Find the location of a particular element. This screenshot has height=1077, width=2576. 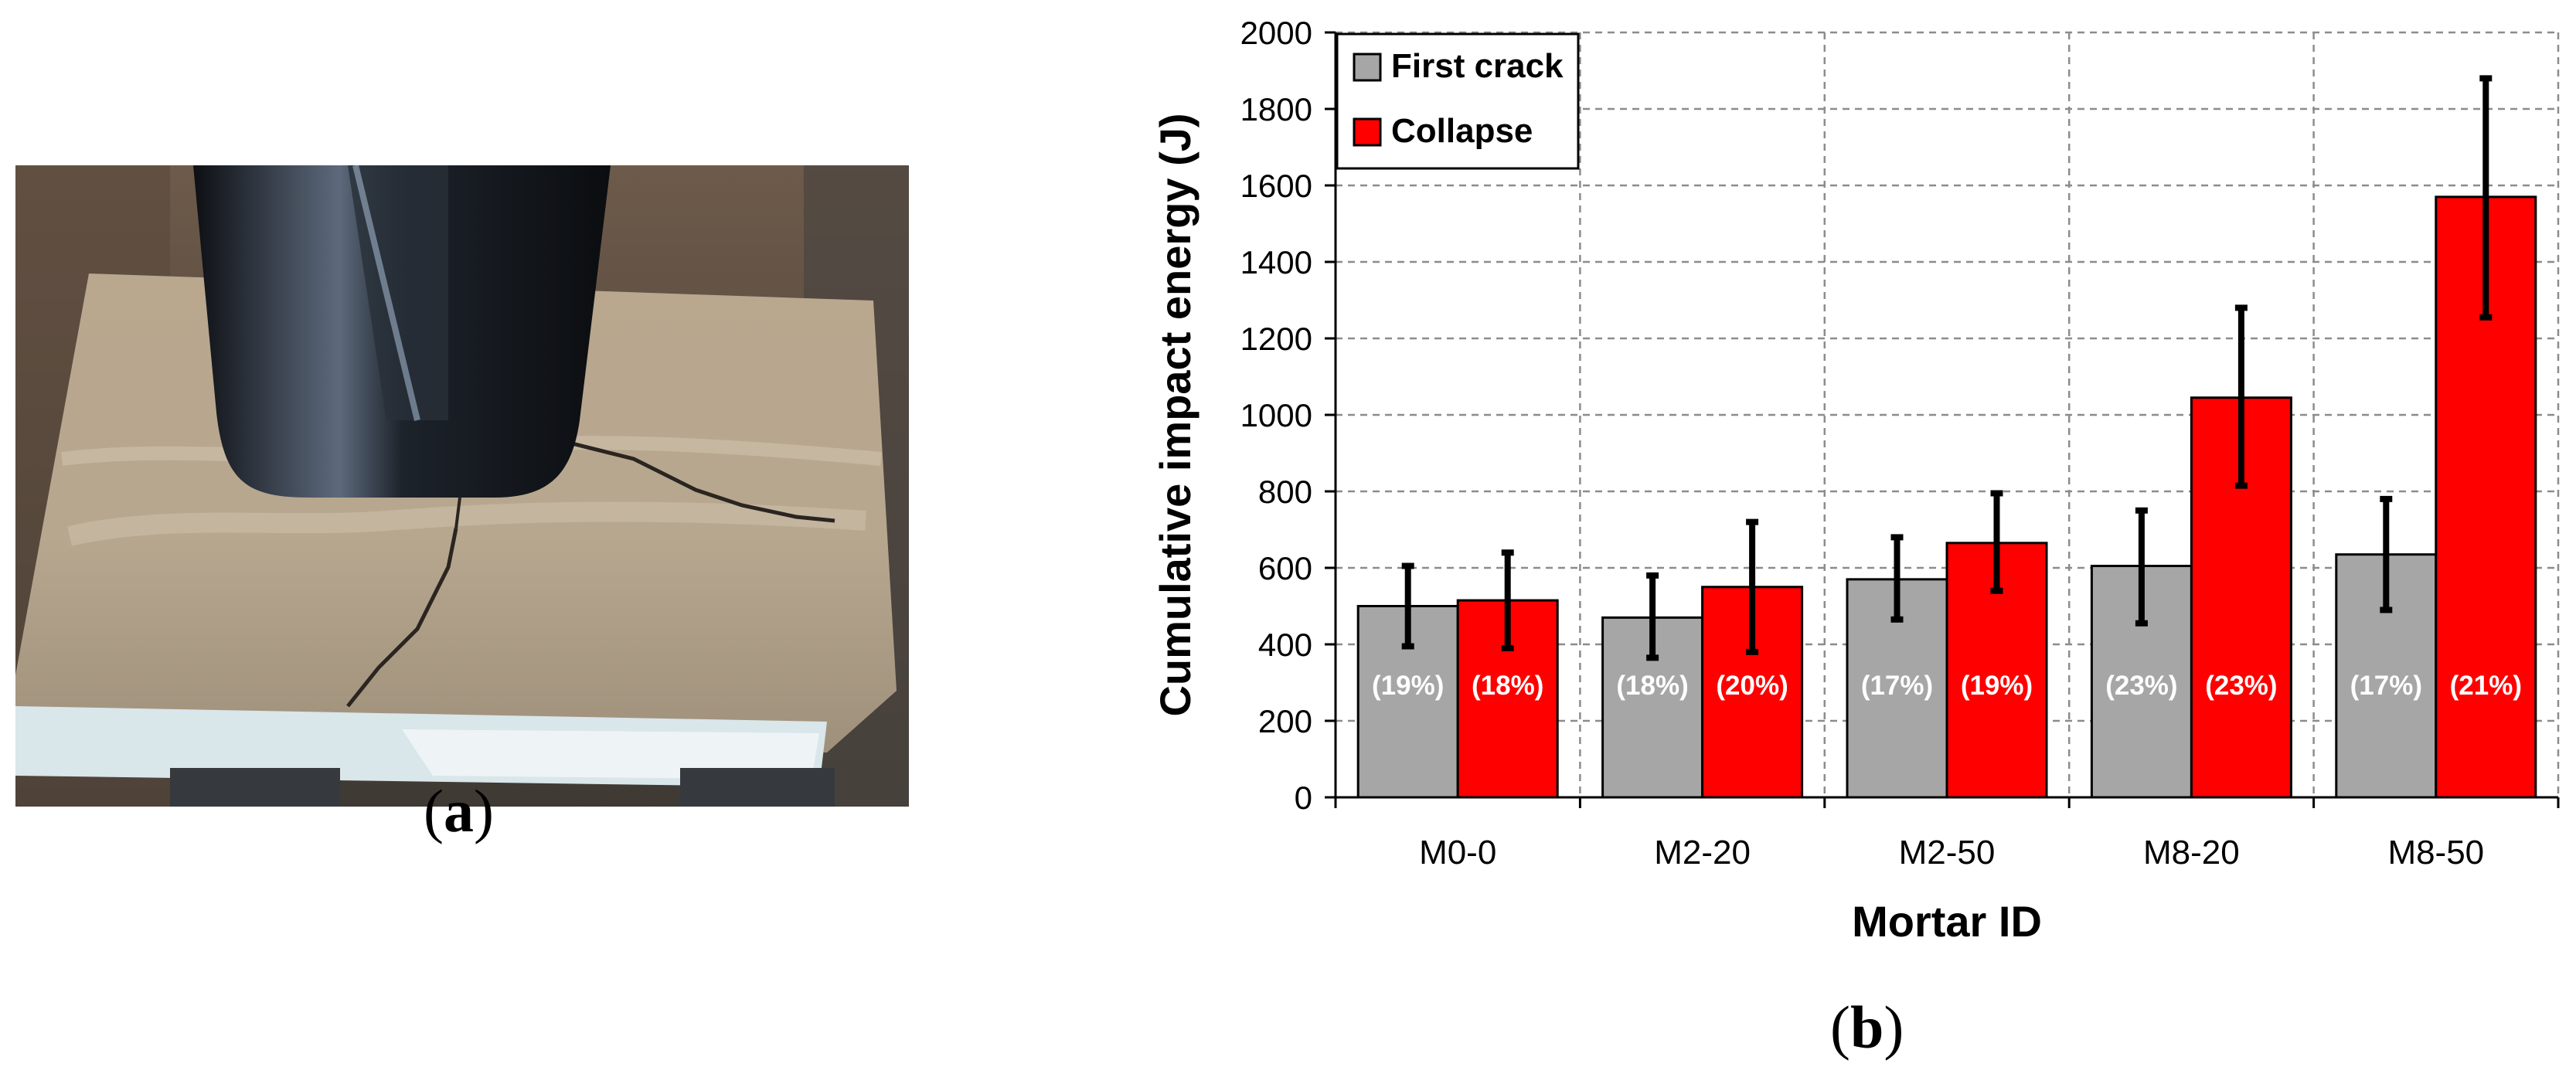

y-tick-label: 800 is located at coordinates (1285, 492).